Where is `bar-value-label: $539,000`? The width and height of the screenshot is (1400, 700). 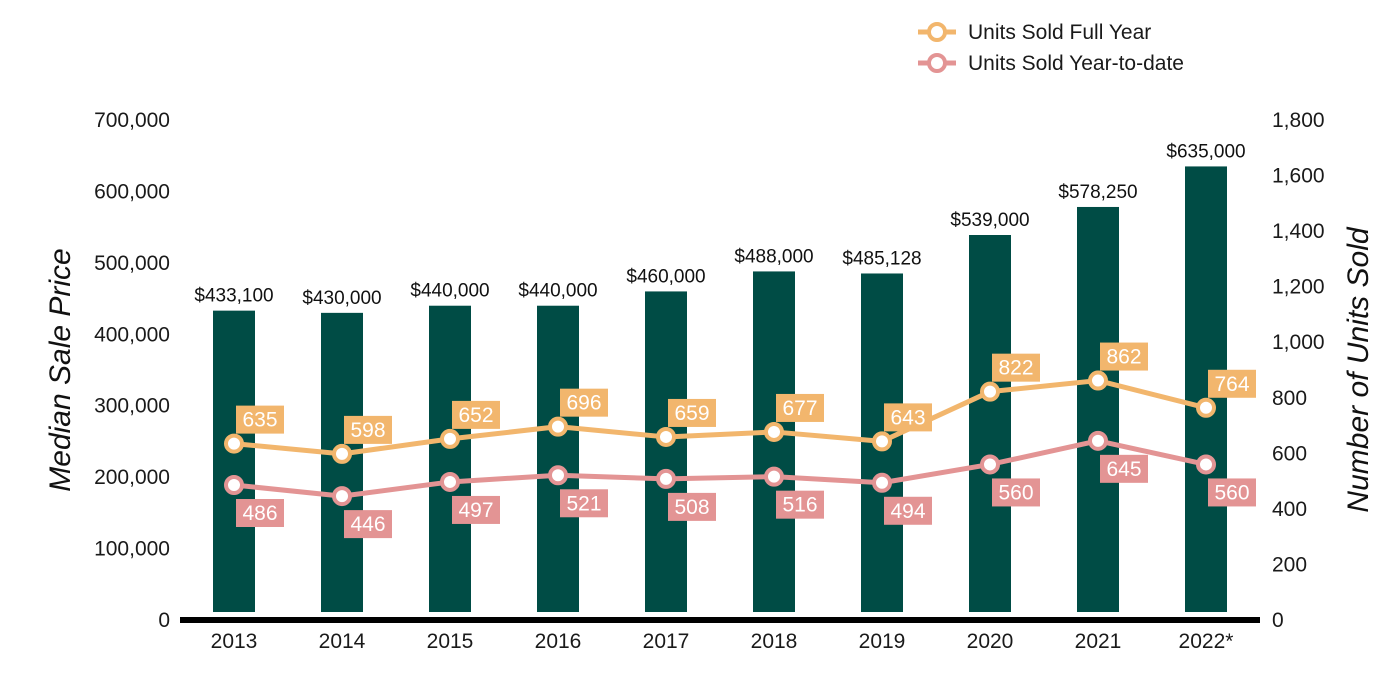 bar-value-label: $539,000 is located at coordinates (989, 220).